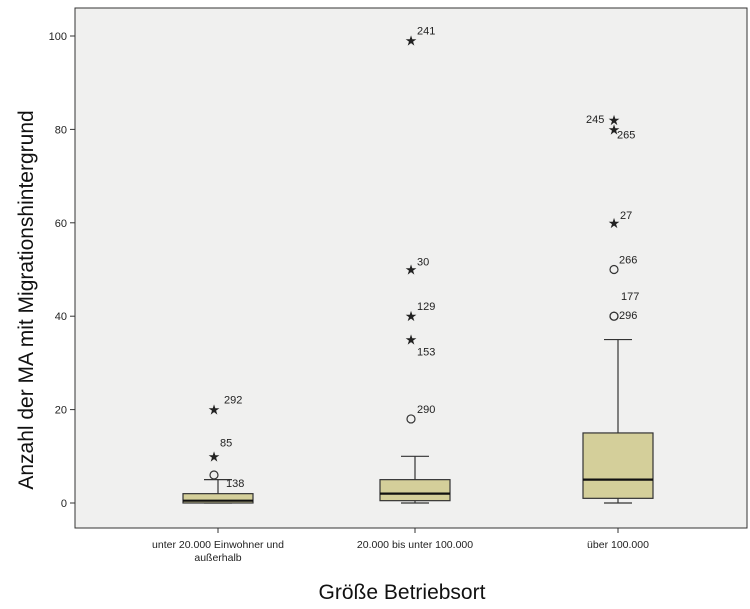 This screenshot has height=609, width=750. I want to click on y-tick-label-3: 60, so click(61, 224).